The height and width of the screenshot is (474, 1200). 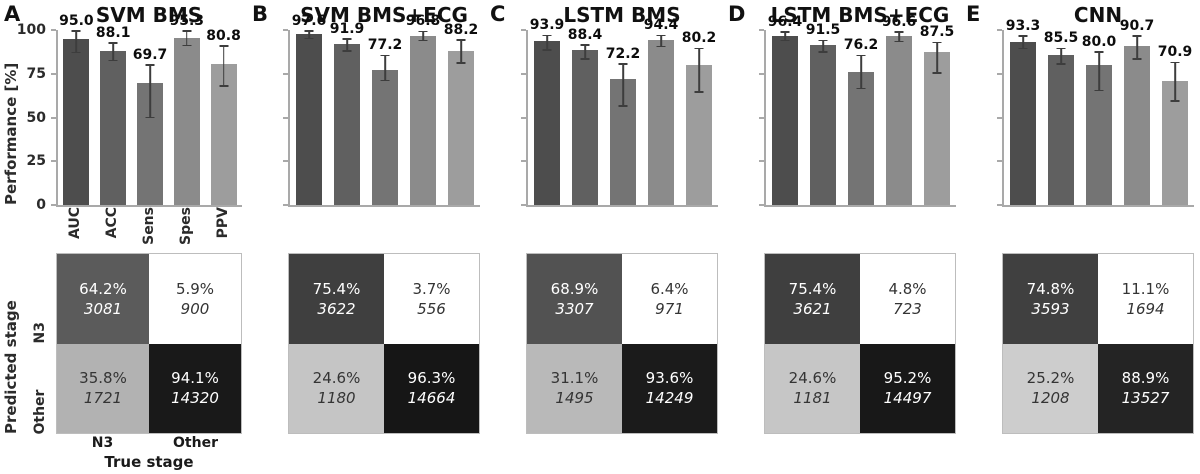 I want to click on chart-title-wrap: CNN, so click(x=1098, y=15).